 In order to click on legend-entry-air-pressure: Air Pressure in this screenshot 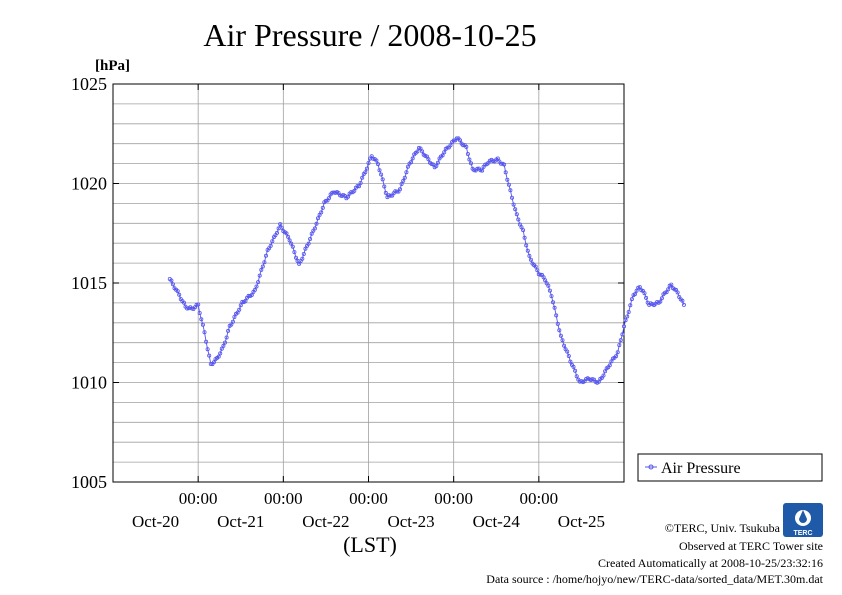, I will do `click(701, 468)`.